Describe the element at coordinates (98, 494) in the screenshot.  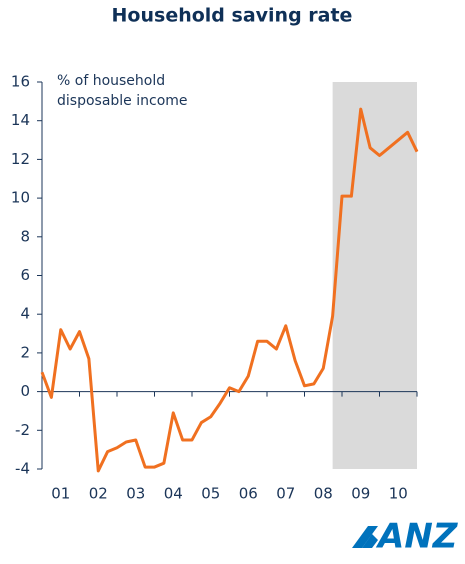
I see `x-tick-label: 02` at that location.